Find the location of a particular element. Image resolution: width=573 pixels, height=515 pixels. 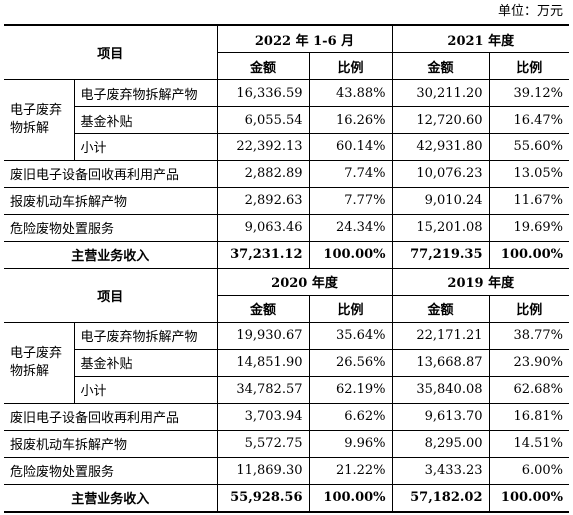

amount-cell: 8,295.00 is located at coordinates (440, 443).